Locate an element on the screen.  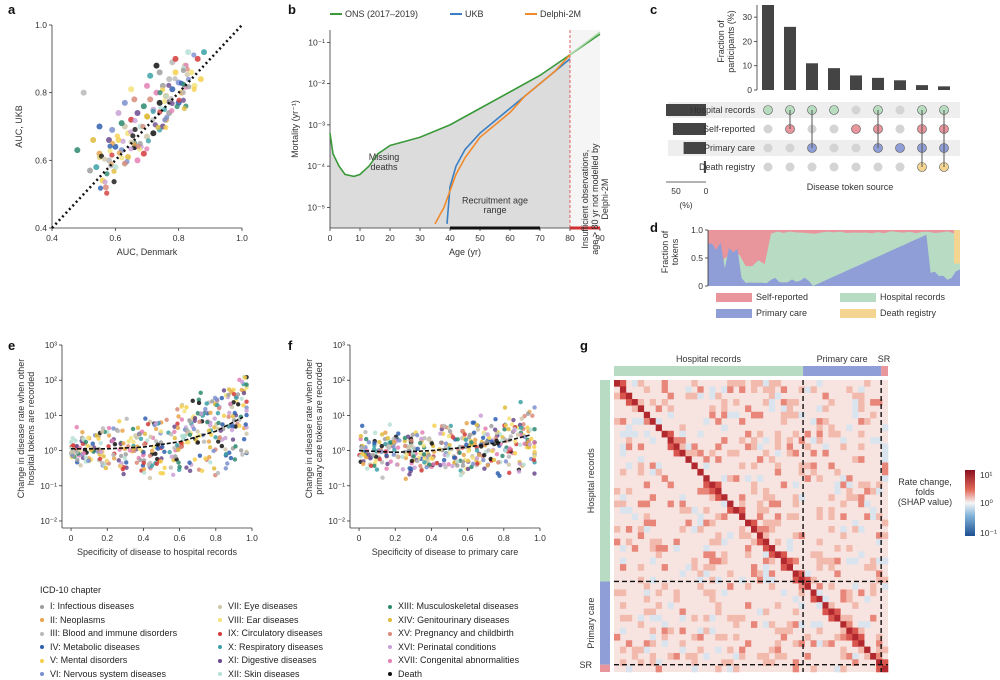
y-tick-label: 10² is located at coordinates (51, 380).